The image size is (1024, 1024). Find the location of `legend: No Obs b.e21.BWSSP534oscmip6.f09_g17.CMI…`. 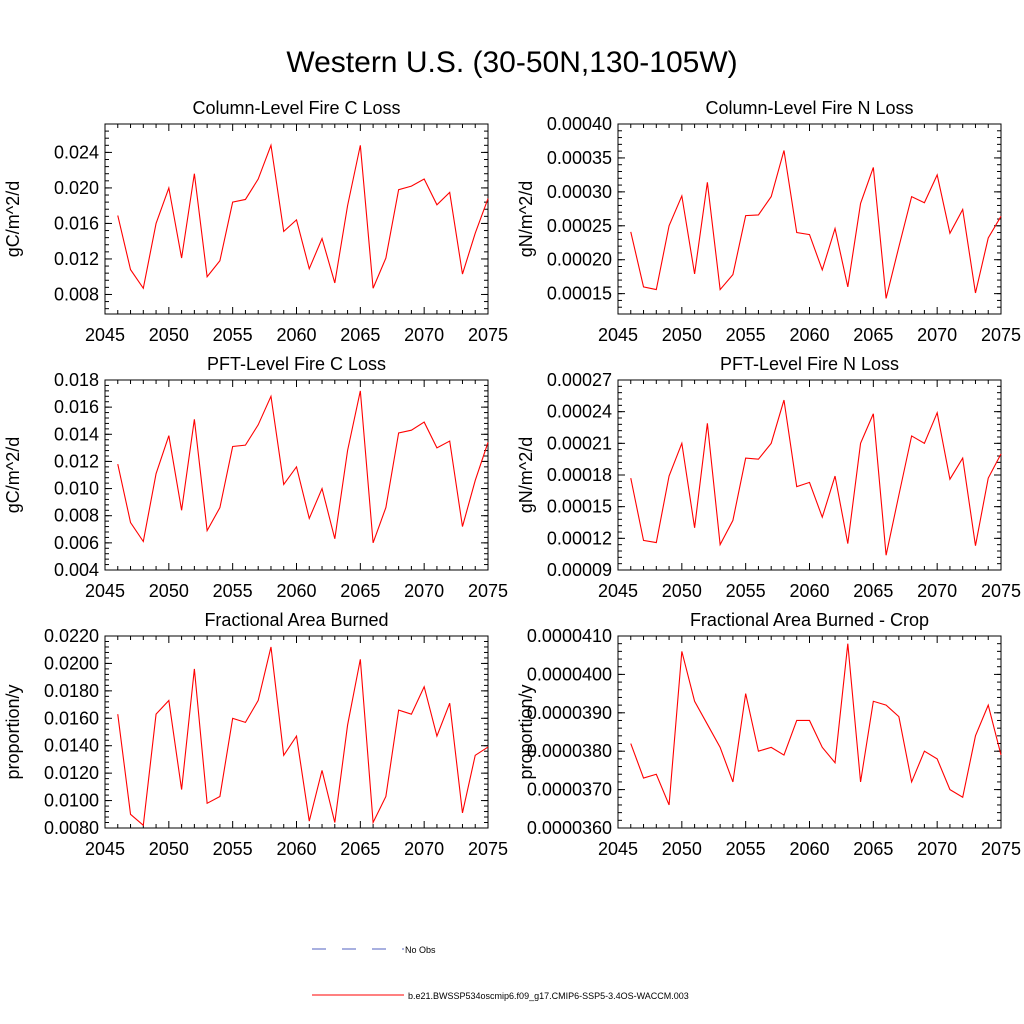

legend: No Obs b.e21.BWSSP534oscmip6.f09_g17.CMI… is located at coordinates (500, 973).